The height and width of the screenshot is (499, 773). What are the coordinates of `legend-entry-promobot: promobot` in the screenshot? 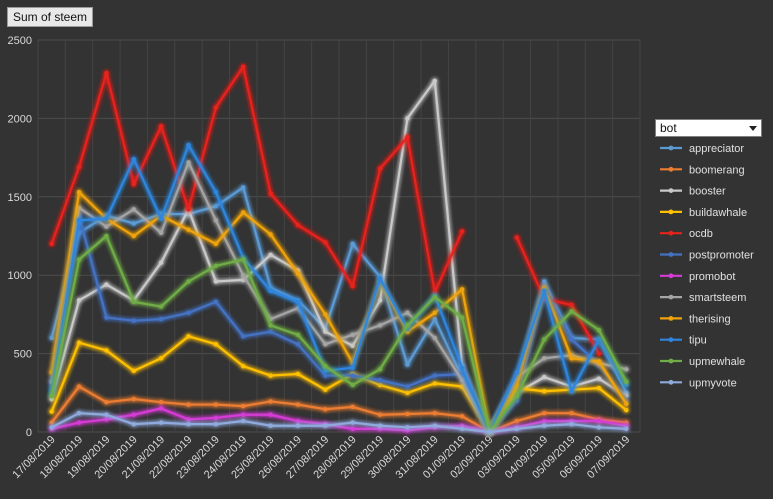 It's located at (697, 277).